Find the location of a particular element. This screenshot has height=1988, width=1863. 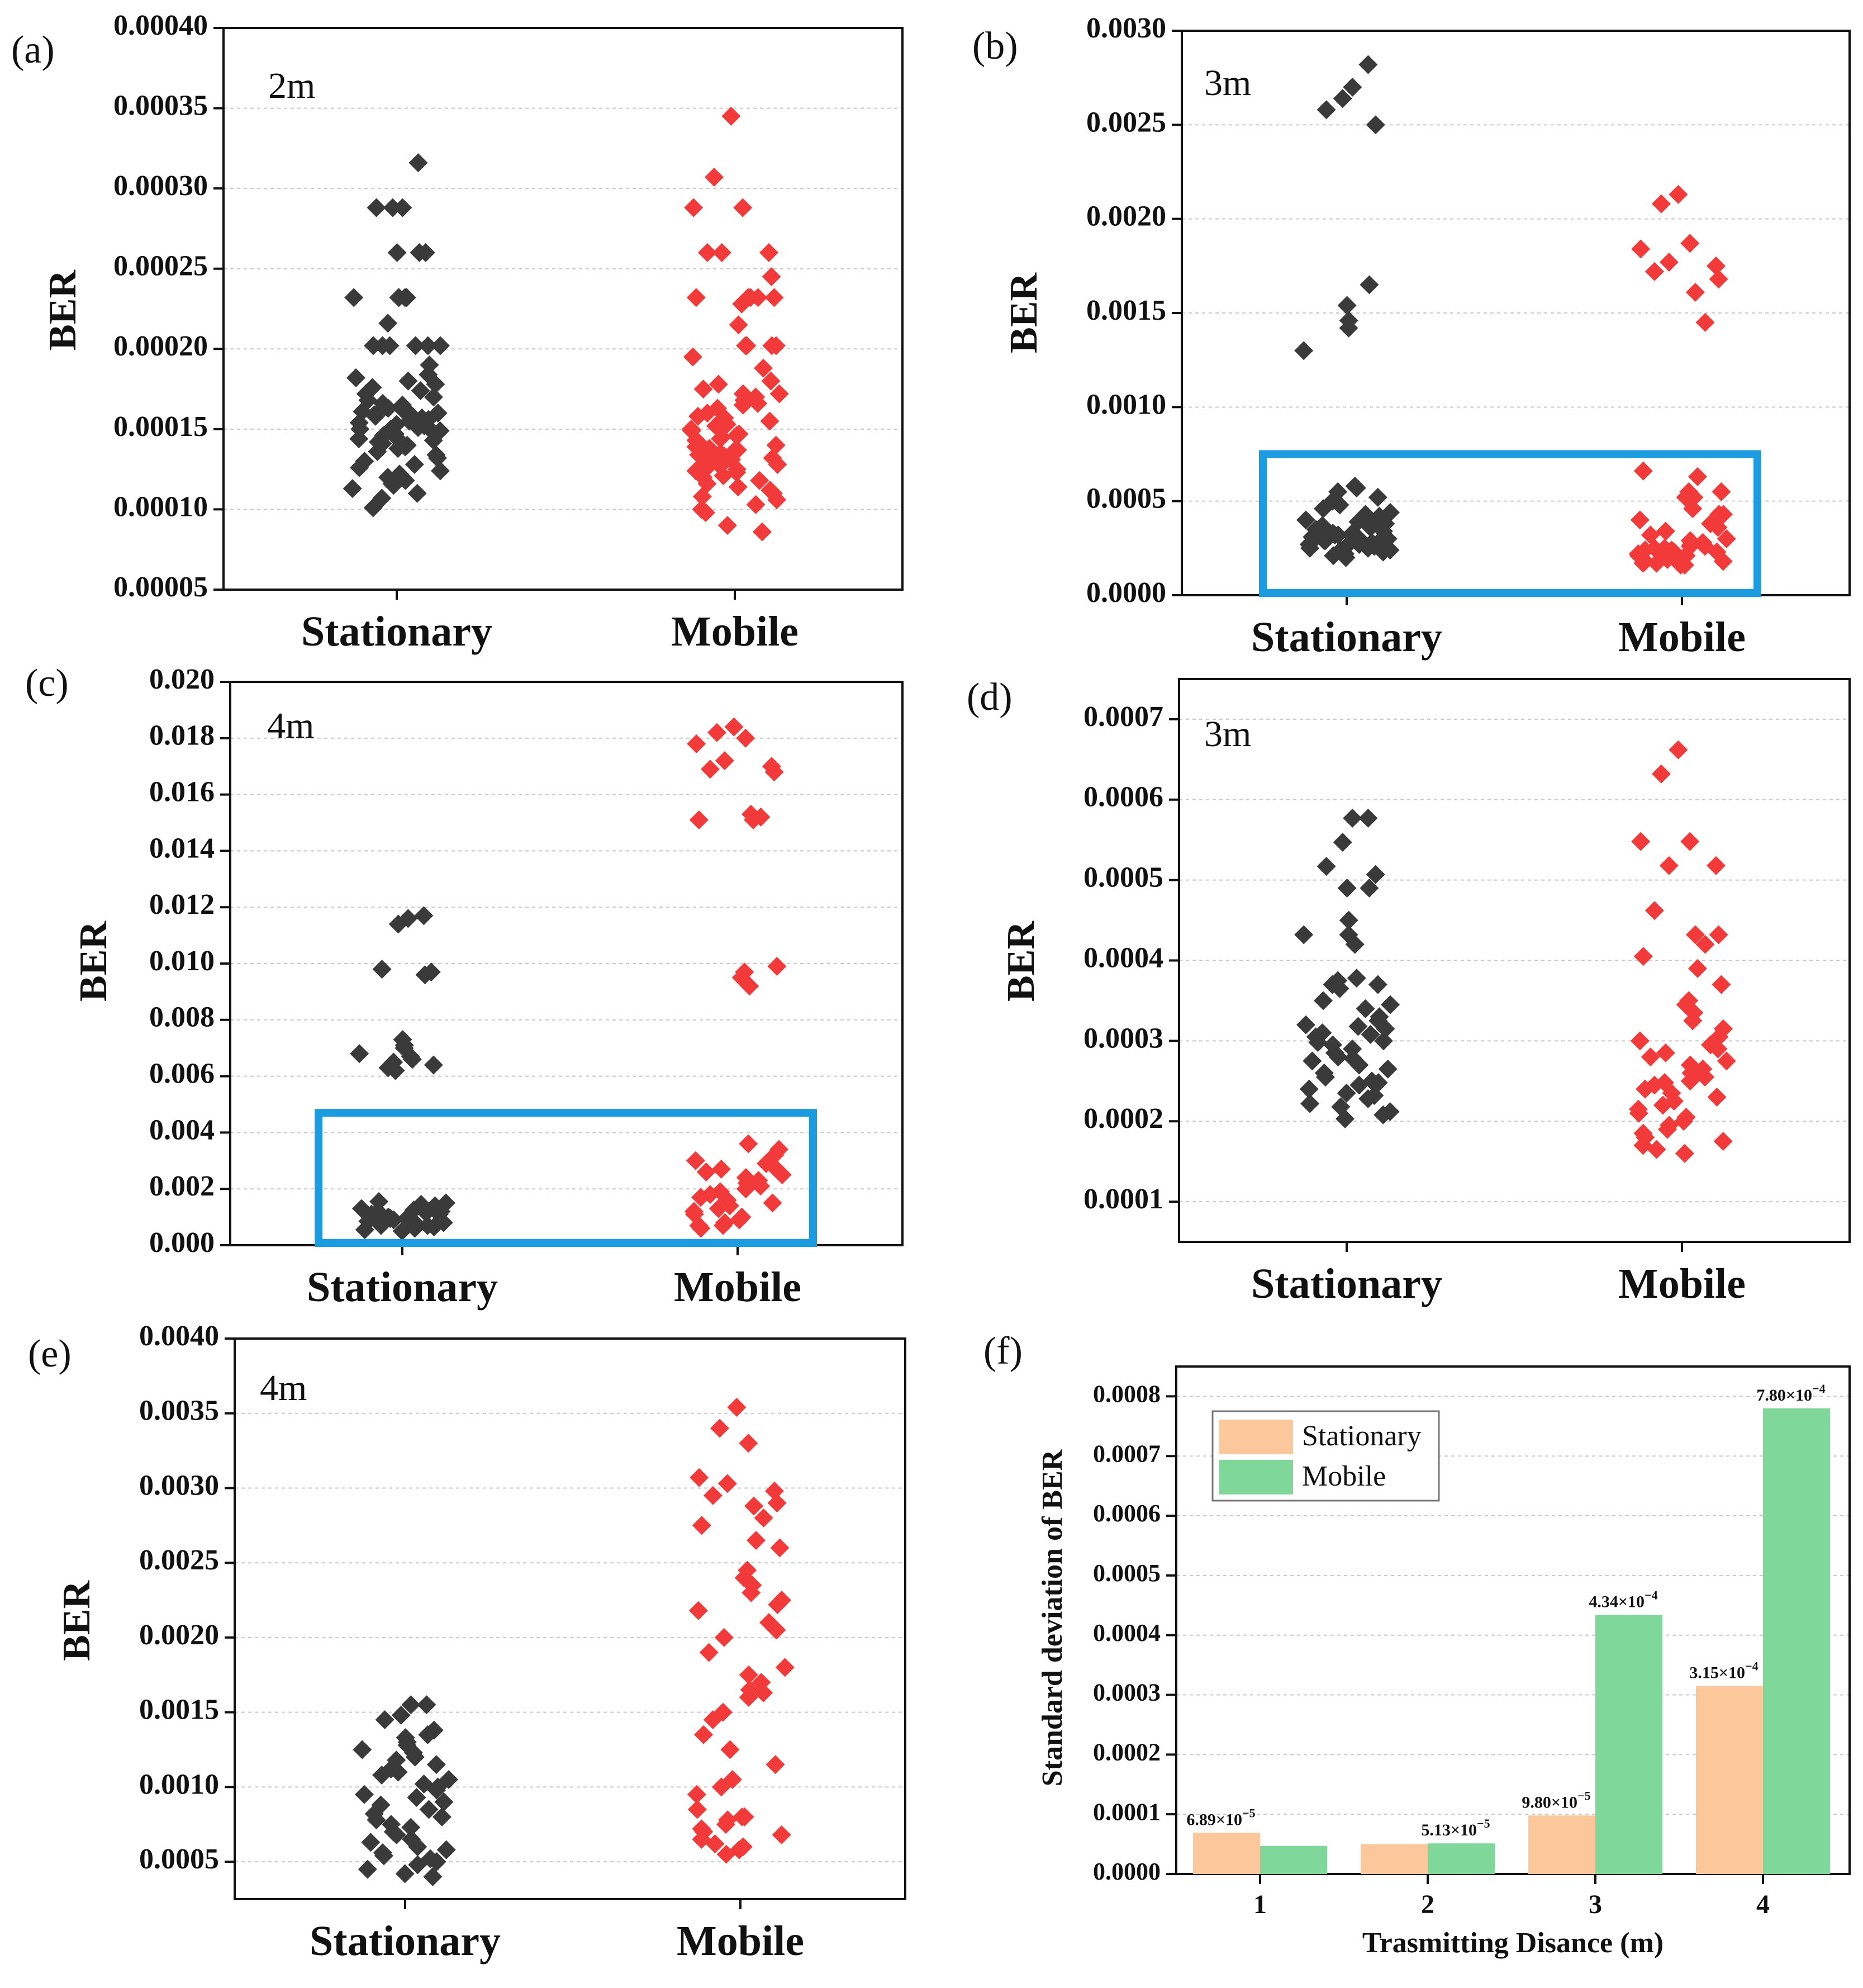

panel-letter: (e) is located at coordinates (50, 1353).